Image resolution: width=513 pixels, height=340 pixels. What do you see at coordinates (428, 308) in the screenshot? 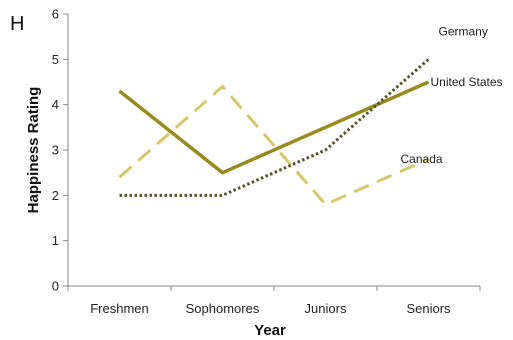
I see `x-tick-label: Seniors` at bounding box center [428, 308].